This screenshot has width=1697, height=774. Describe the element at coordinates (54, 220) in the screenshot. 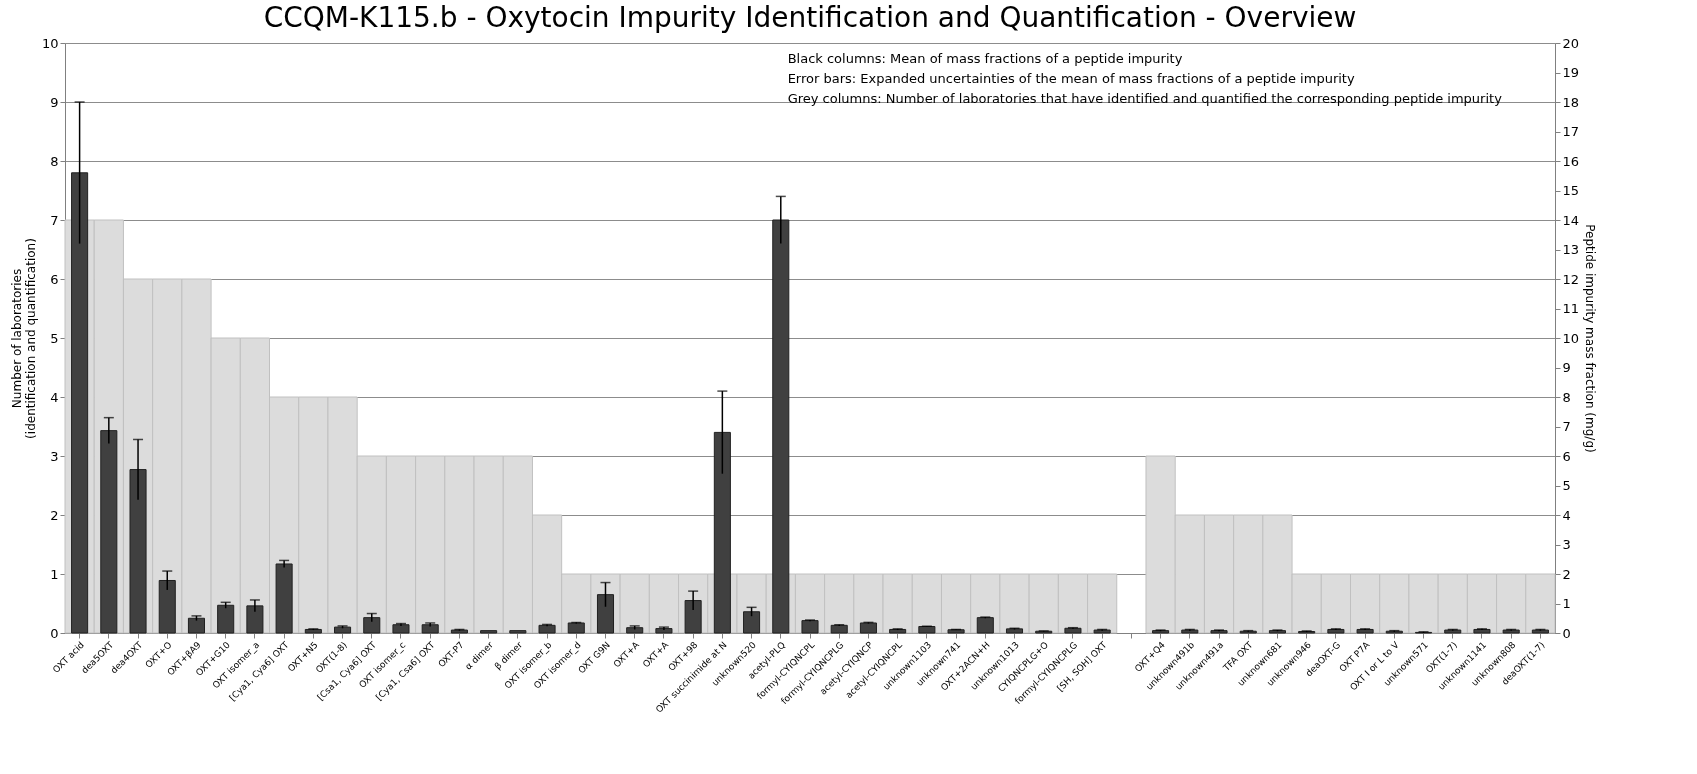

I see `y-tick-label: 7` at that location.